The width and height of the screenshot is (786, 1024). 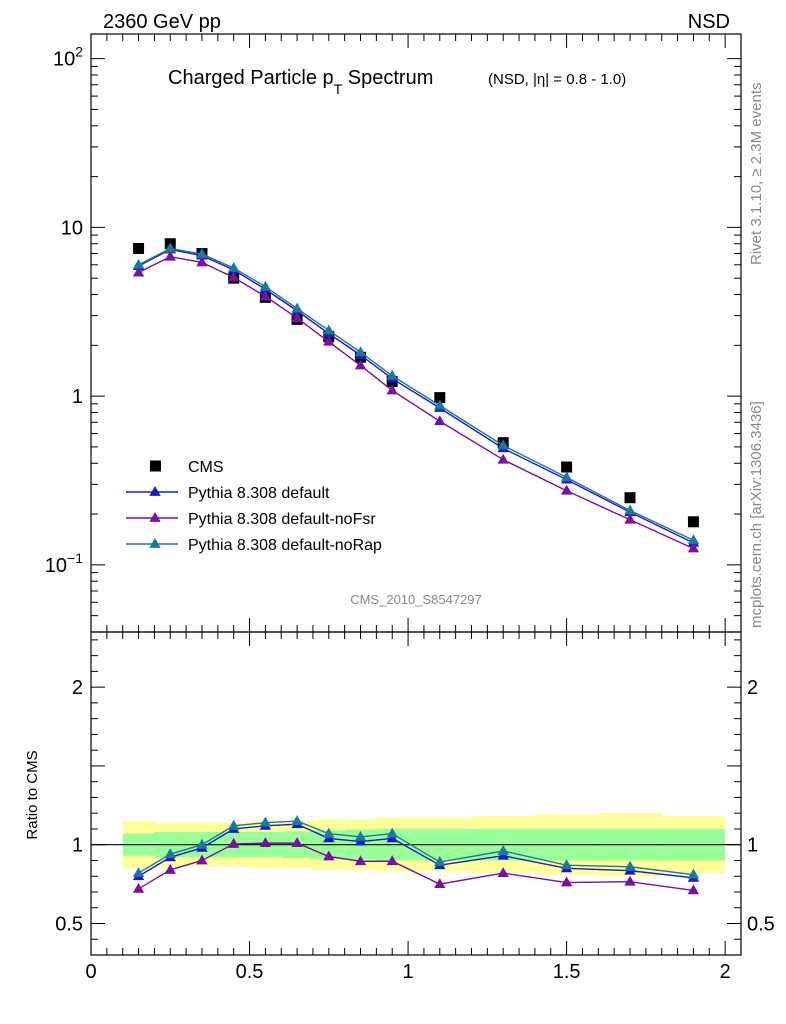 What do you see at coordinates (155, 543) in the screenshot?
I see `legend-noRap-marker` at bounding box center [155, 543].